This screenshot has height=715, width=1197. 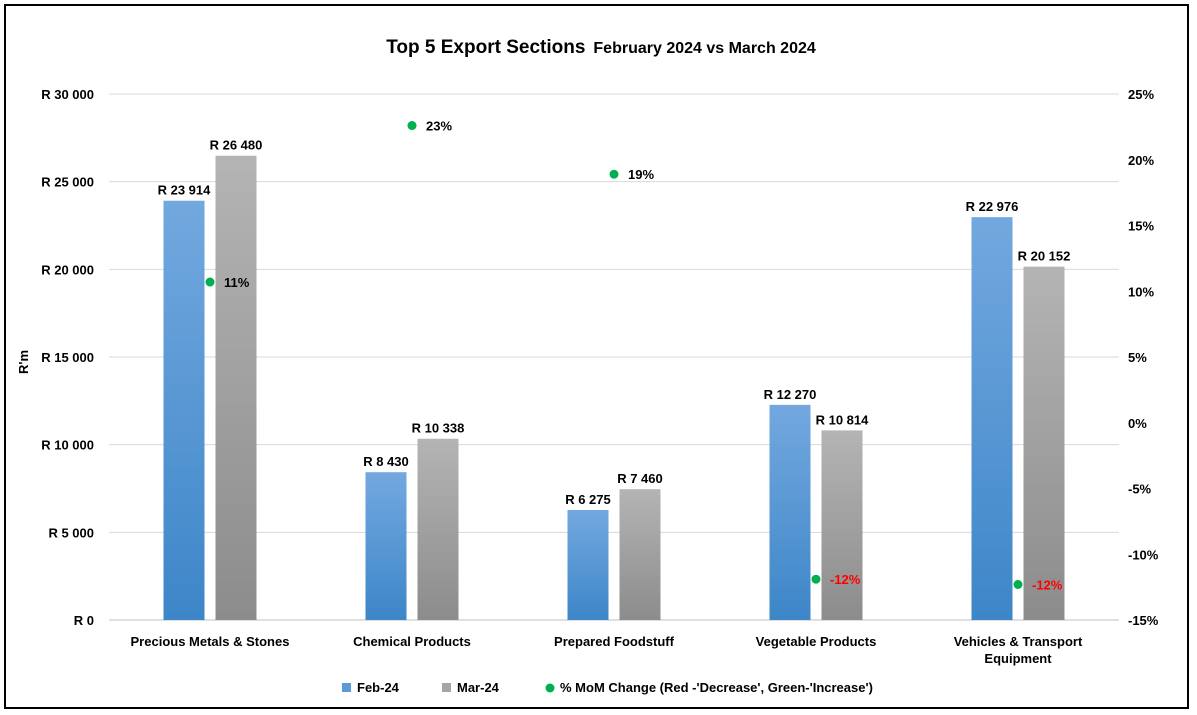 I want to click on bar-value-label: R 6 275, so click(x=588, y=499).